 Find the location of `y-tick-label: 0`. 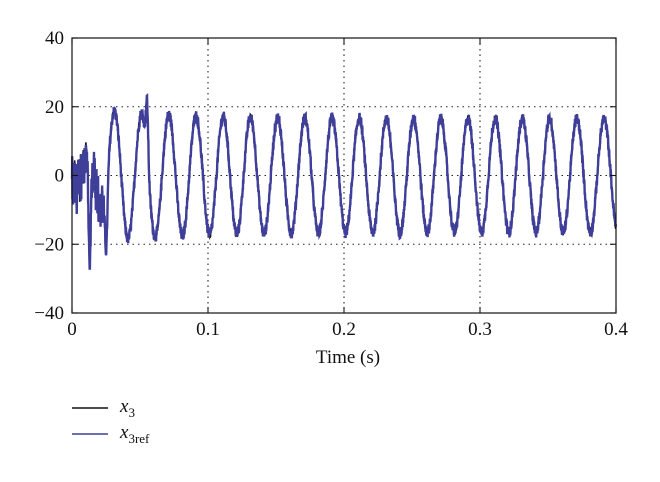

y-tick-label: 0 is located at coordinates (60, 176).